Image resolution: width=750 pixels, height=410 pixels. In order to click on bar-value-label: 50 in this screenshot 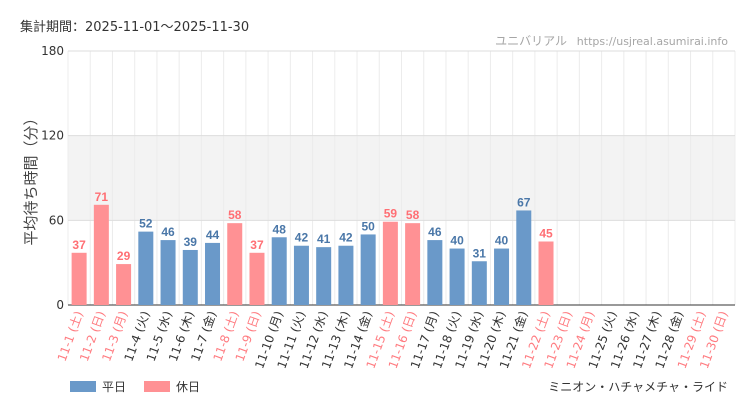, I will do `click(368, 226)`.